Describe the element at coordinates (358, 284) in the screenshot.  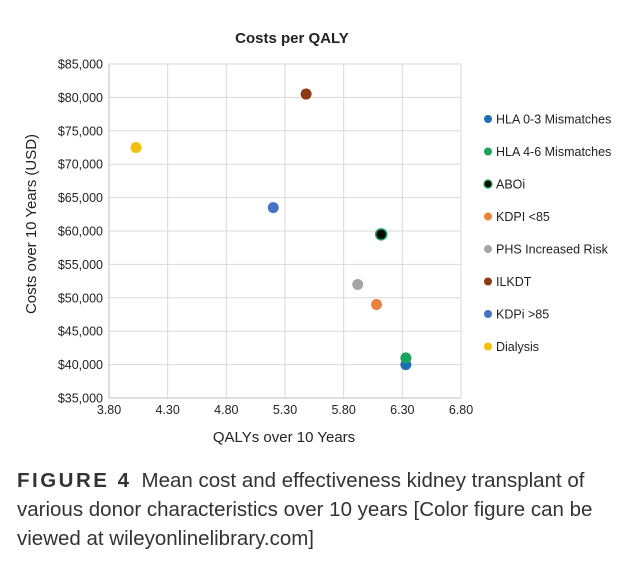
I see `point-phs-increased-risk` at that location.